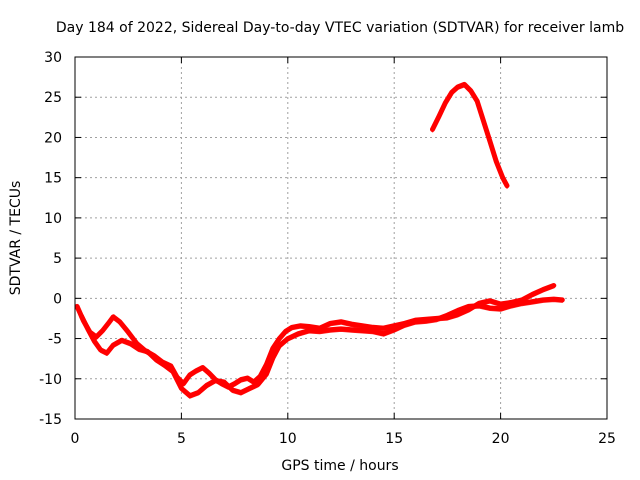 Image resolution: width=640 pixels, height=480 pixels. What do you see at coordinates (53, 179) in the screenshot?
I see `y-tick-label: 15` at bounding box center [53, 179].